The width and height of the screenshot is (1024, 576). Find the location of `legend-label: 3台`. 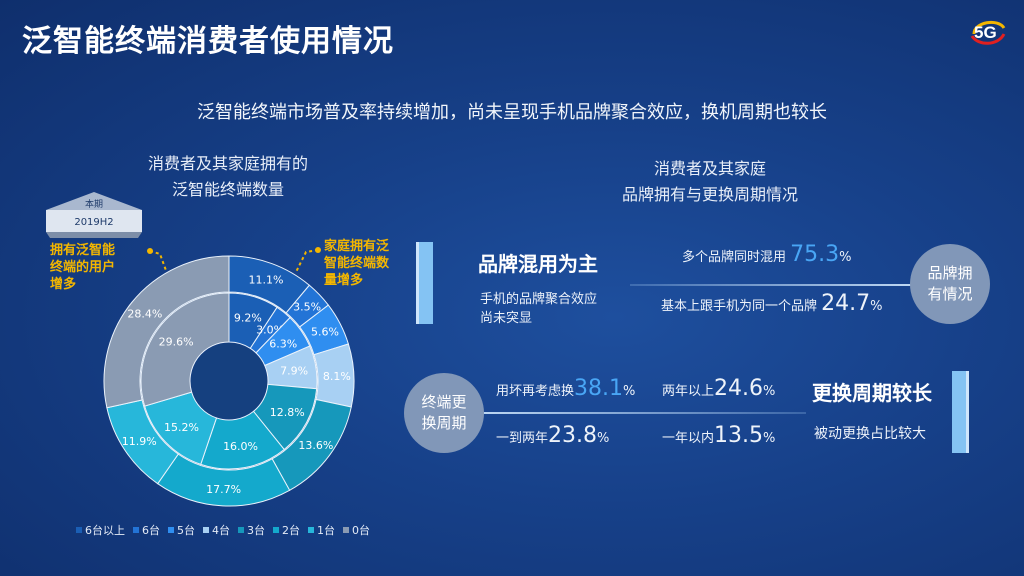

legend-label: 3台 is located at coordinates (256, 530).